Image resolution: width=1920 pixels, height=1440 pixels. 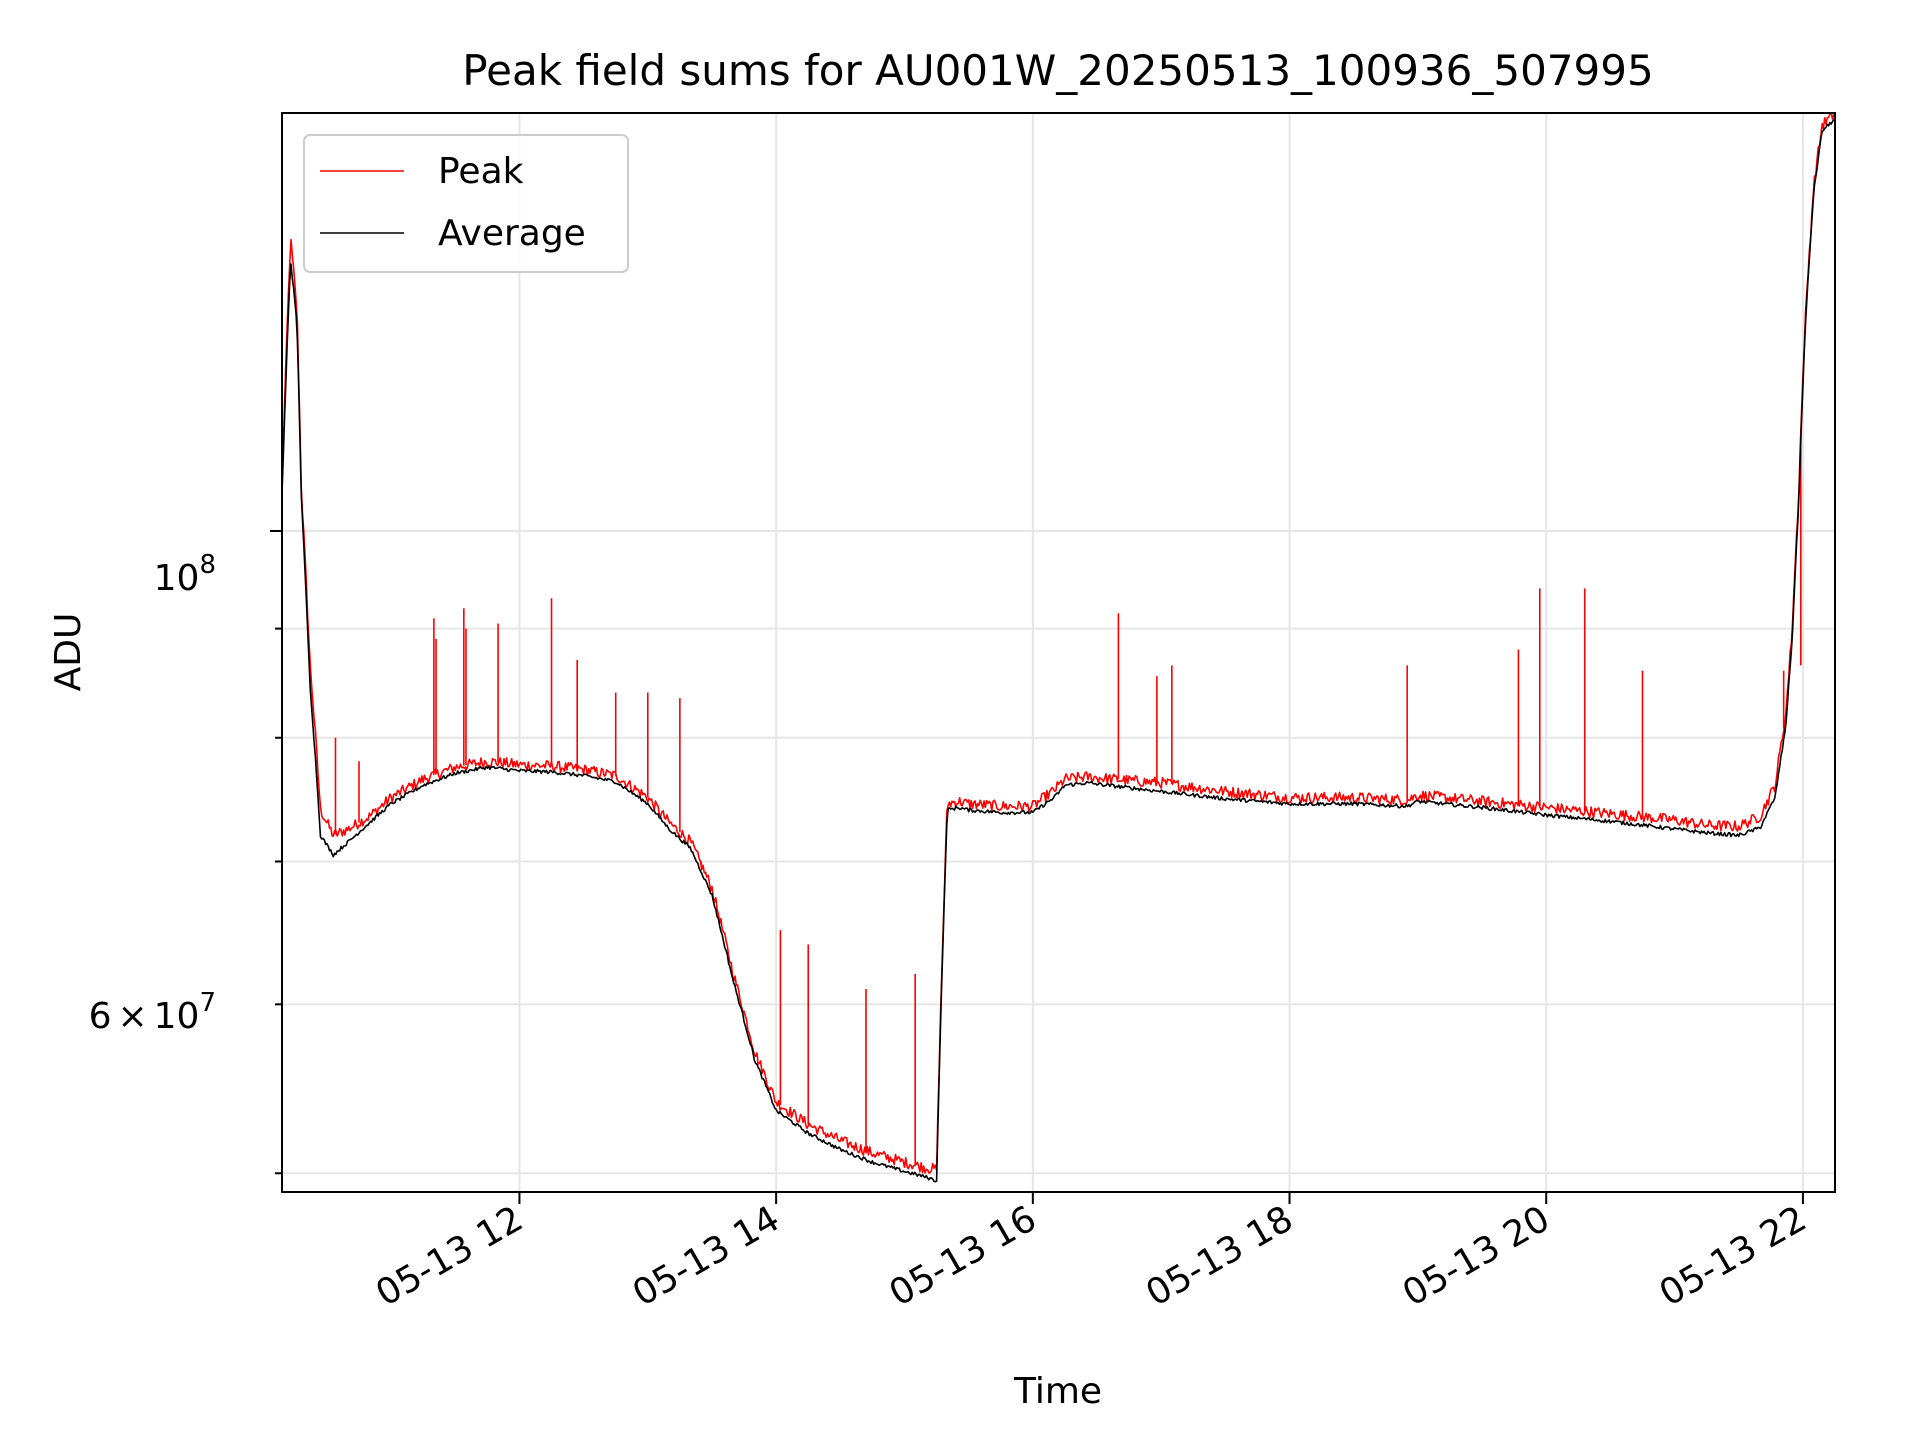 I want to click on y-tick-base-1e8: 10, so click(x=177, y=578).